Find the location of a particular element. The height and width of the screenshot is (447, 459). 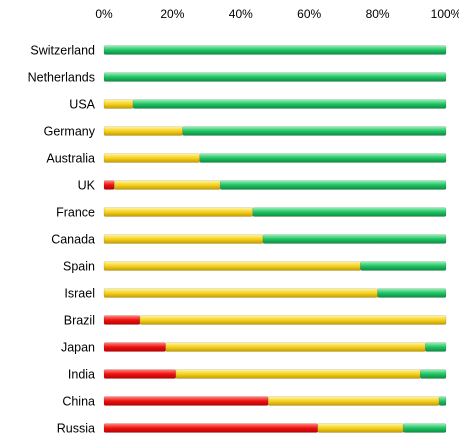

category-label: UK is located at coordinates (87, 186).